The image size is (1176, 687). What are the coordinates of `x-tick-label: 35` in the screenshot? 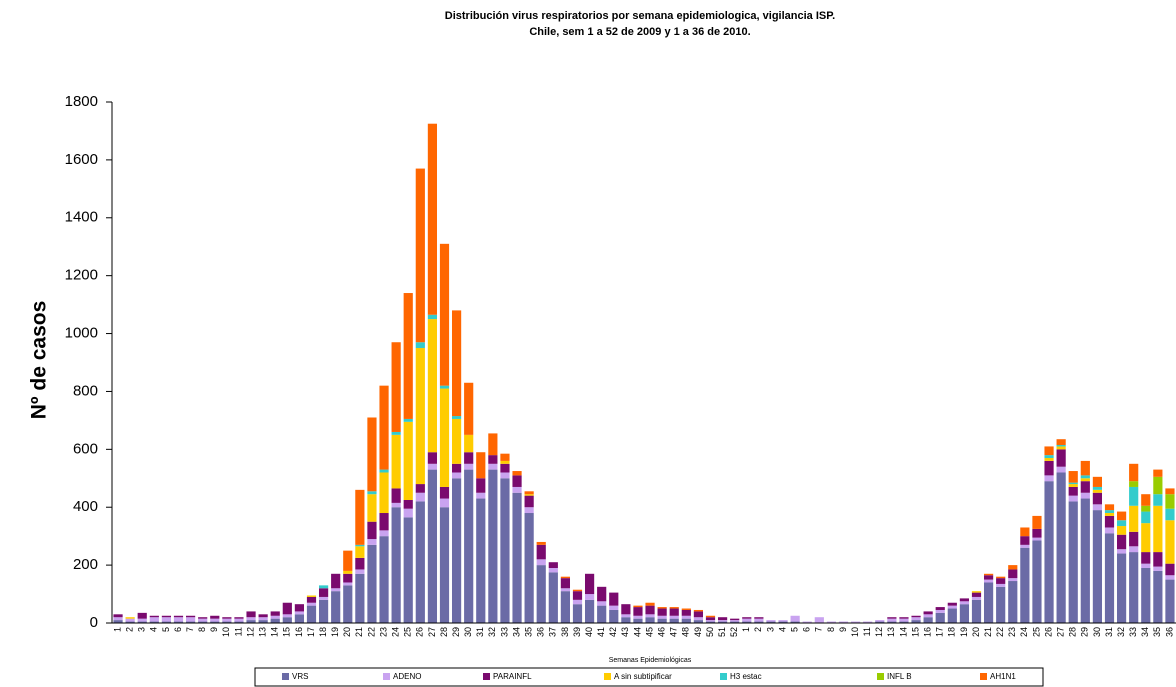 It's located at (529, 632).